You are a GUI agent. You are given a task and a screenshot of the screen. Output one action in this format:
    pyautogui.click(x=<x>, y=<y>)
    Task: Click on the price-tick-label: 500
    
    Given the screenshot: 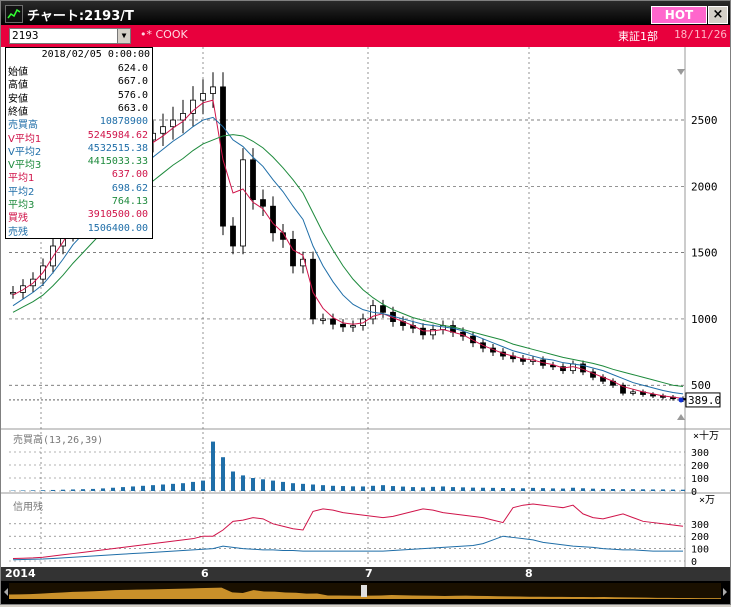 What is the action you would take?
    pyautogui.click(x=701, y=385)
    